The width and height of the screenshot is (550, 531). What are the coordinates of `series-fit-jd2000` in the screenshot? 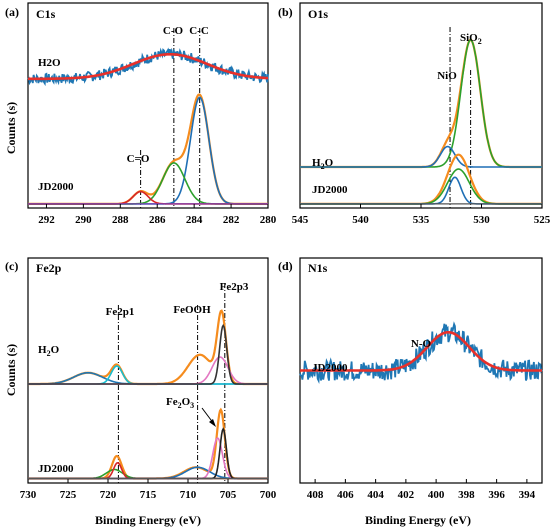 It's located at (421, 351).